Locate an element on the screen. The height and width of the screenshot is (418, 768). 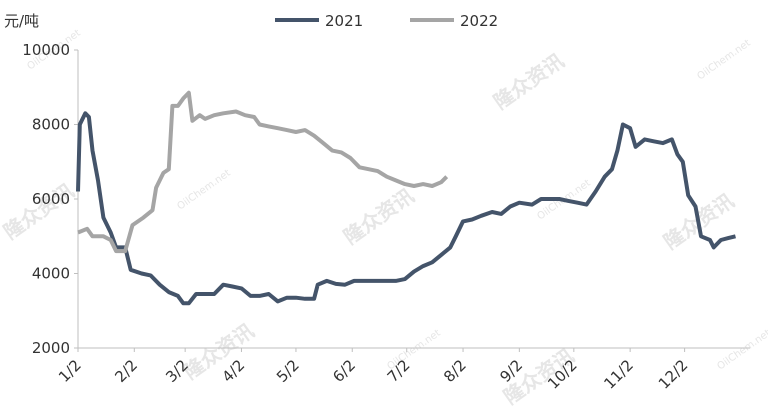
y-tick-label: 6000 is located at coordinates (51, 199).